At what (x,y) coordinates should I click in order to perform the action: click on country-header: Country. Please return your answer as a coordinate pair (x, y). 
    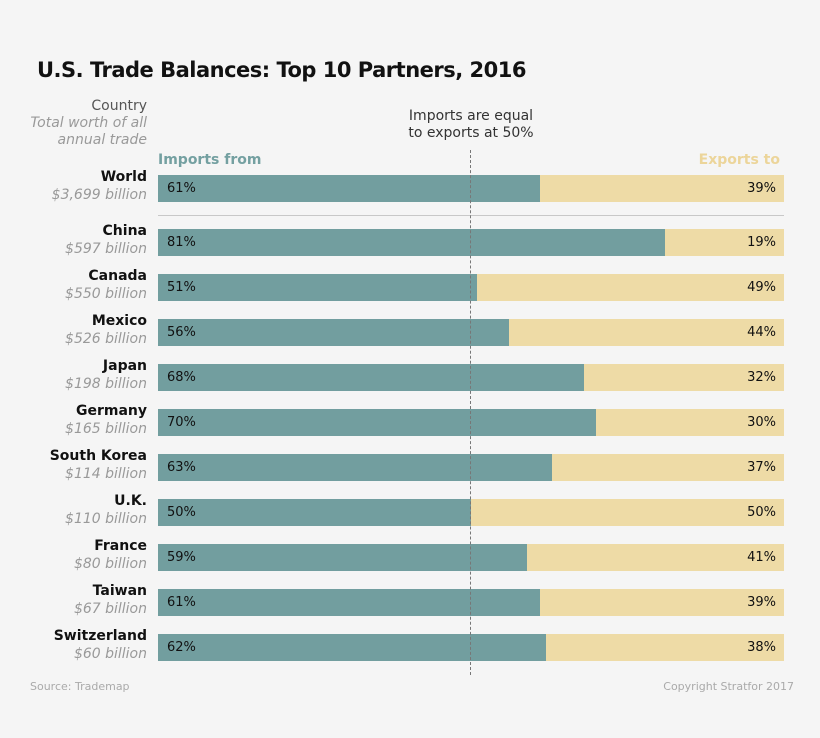
    Looking at the image, I should click on (119, 106).